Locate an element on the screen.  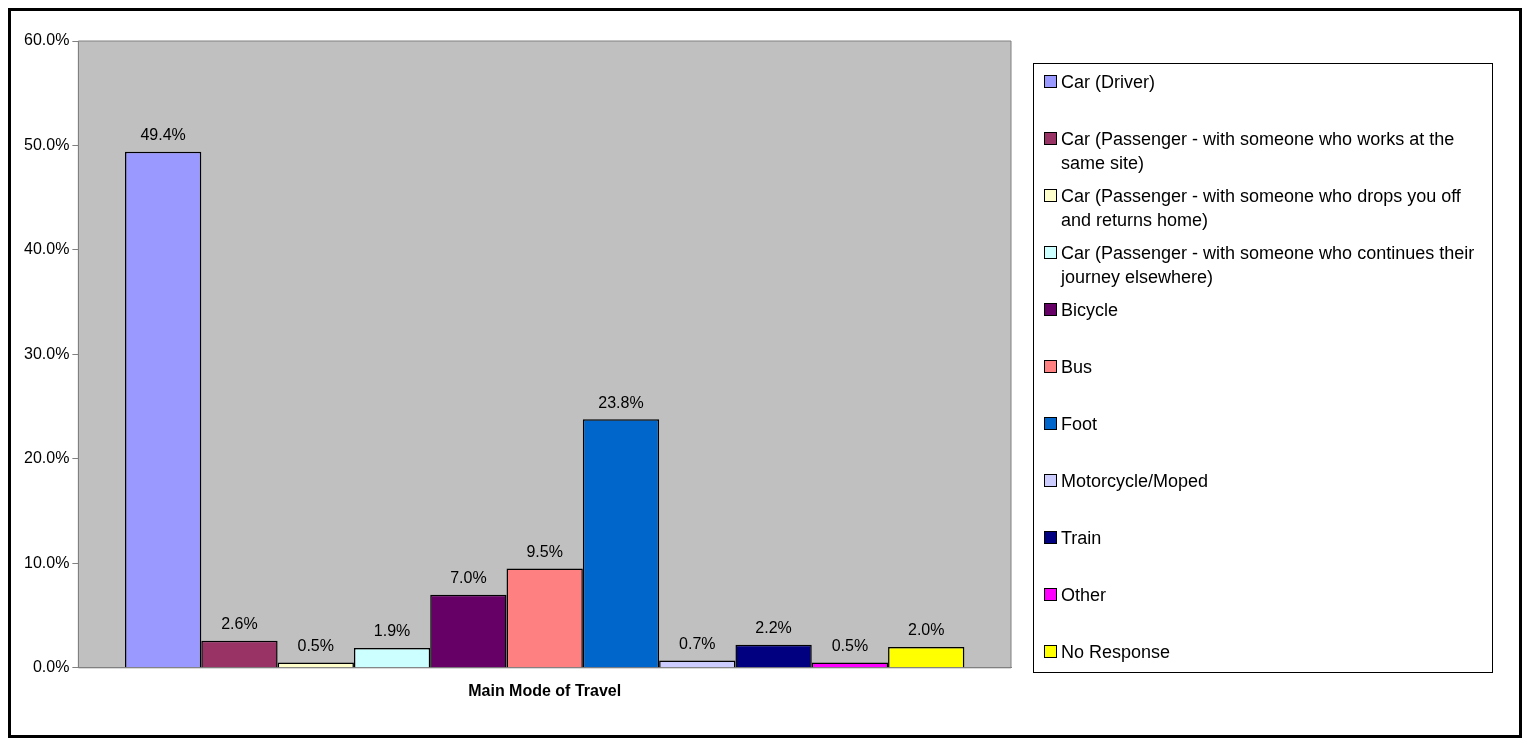
data-label: 7.0% is located at coordinates (468, 578).